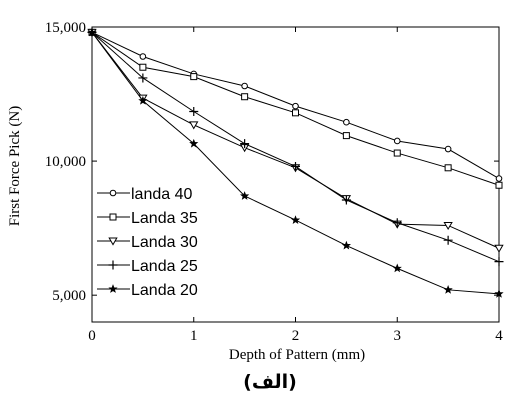 This screenshot has height=401, width=505. I want to click on legend-label: Landa 25, so click(164, 266).